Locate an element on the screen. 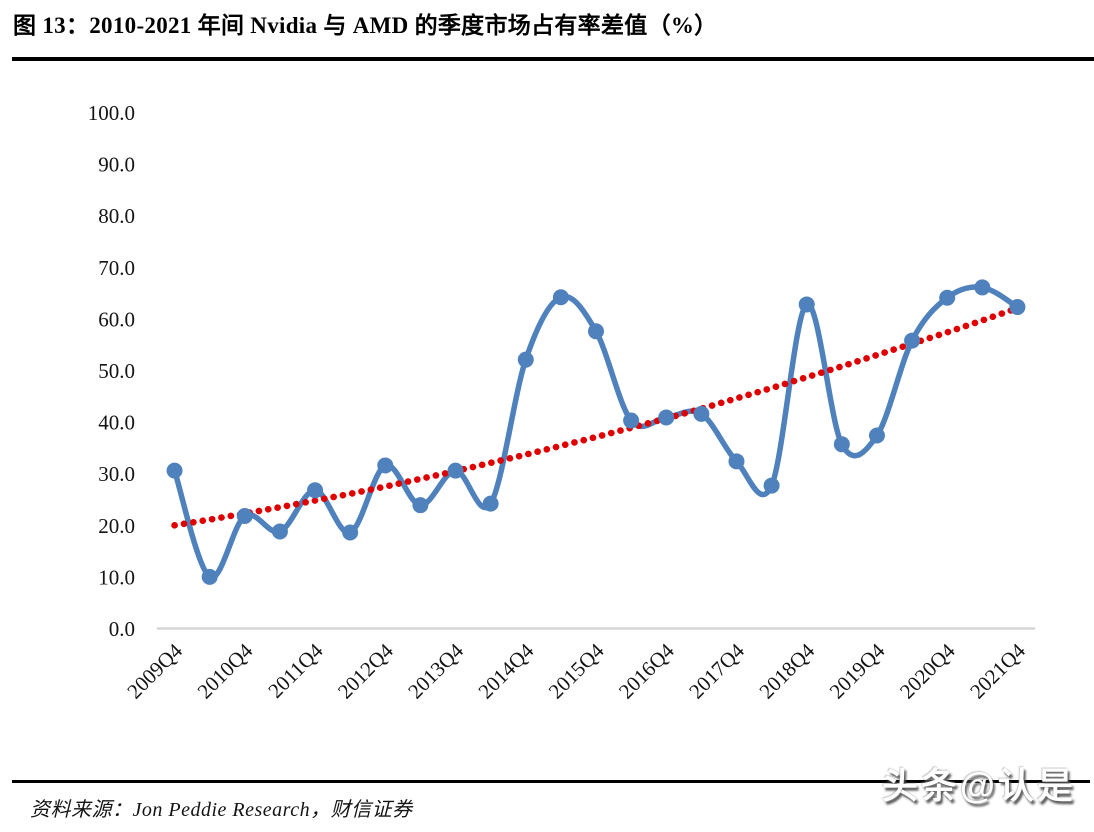 Image resolution: width=1094 pixels, height=832 pixels. y-tick-label: 30.0 is located at coordinates (116, 474).